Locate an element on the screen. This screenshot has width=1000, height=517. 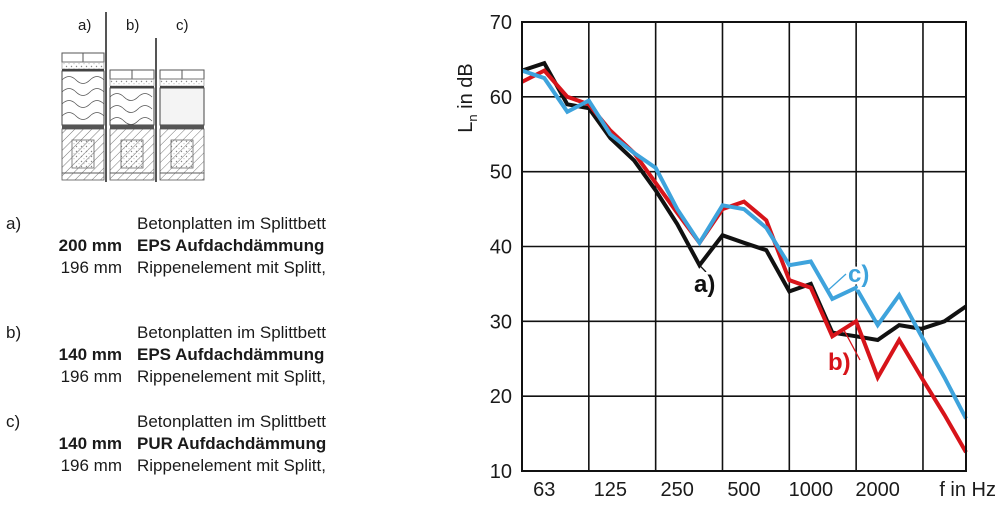
annotation-label-c: c) is located at coordinates (858, 274).